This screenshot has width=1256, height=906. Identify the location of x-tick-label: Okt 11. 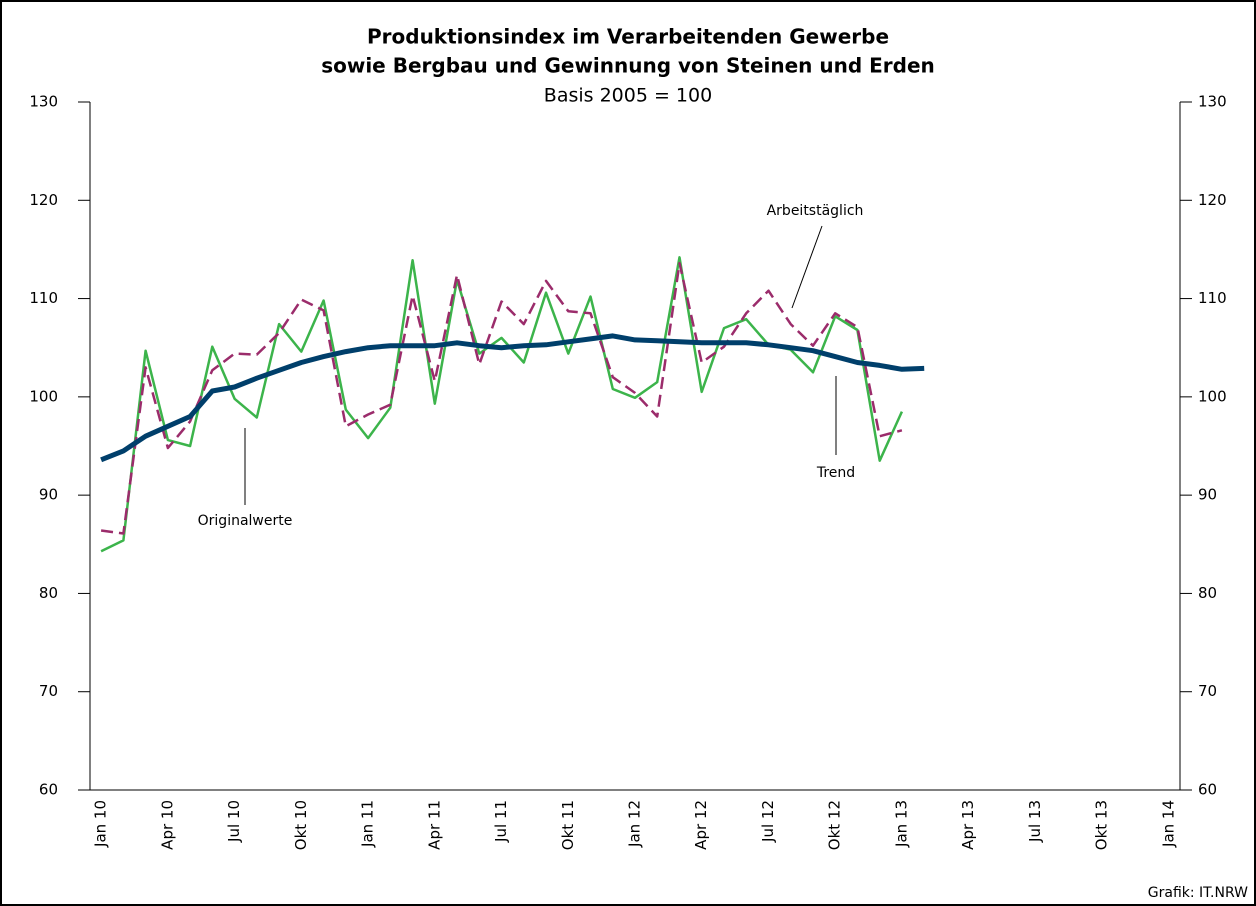
(568, 825).